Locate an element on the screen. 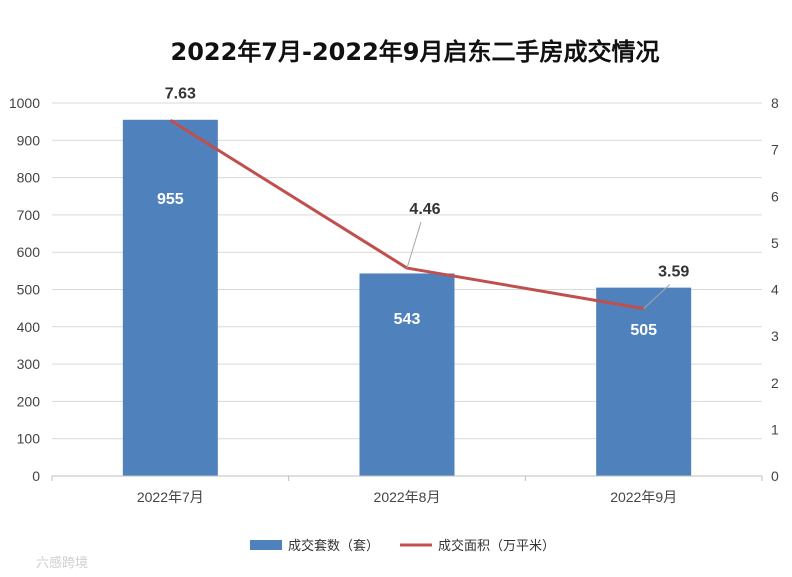 This screenshot has height=577, width=792. bar-value-label: 543 is located at coordinates (407, 319).